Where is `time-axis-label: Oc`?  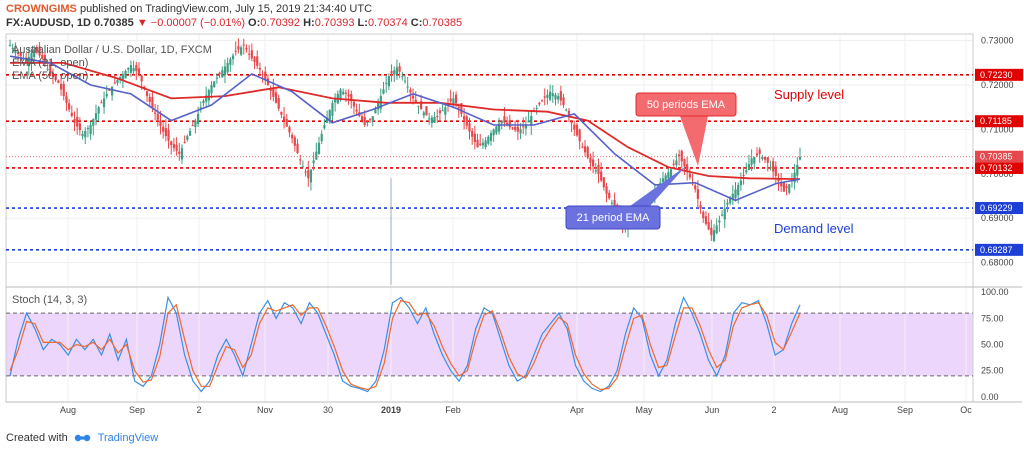 time-axis-label: Oc is located at coordinates (966, 410).